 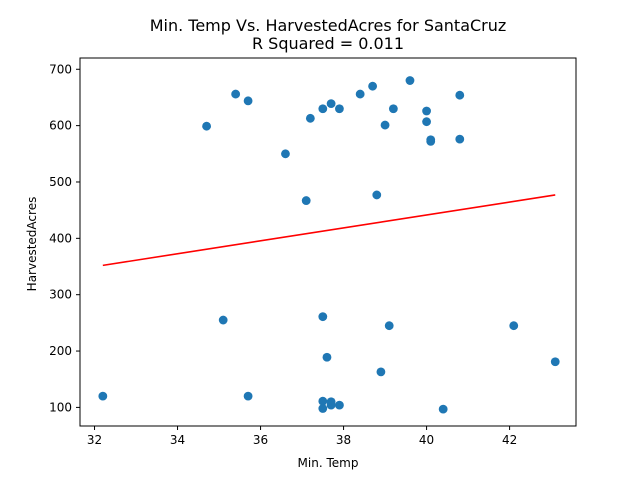 What do you see at coordinates (328, 43) in the screenshot?
I see `chart-subtitle: R Squared = 0.011` at bounding box center [328, 43].